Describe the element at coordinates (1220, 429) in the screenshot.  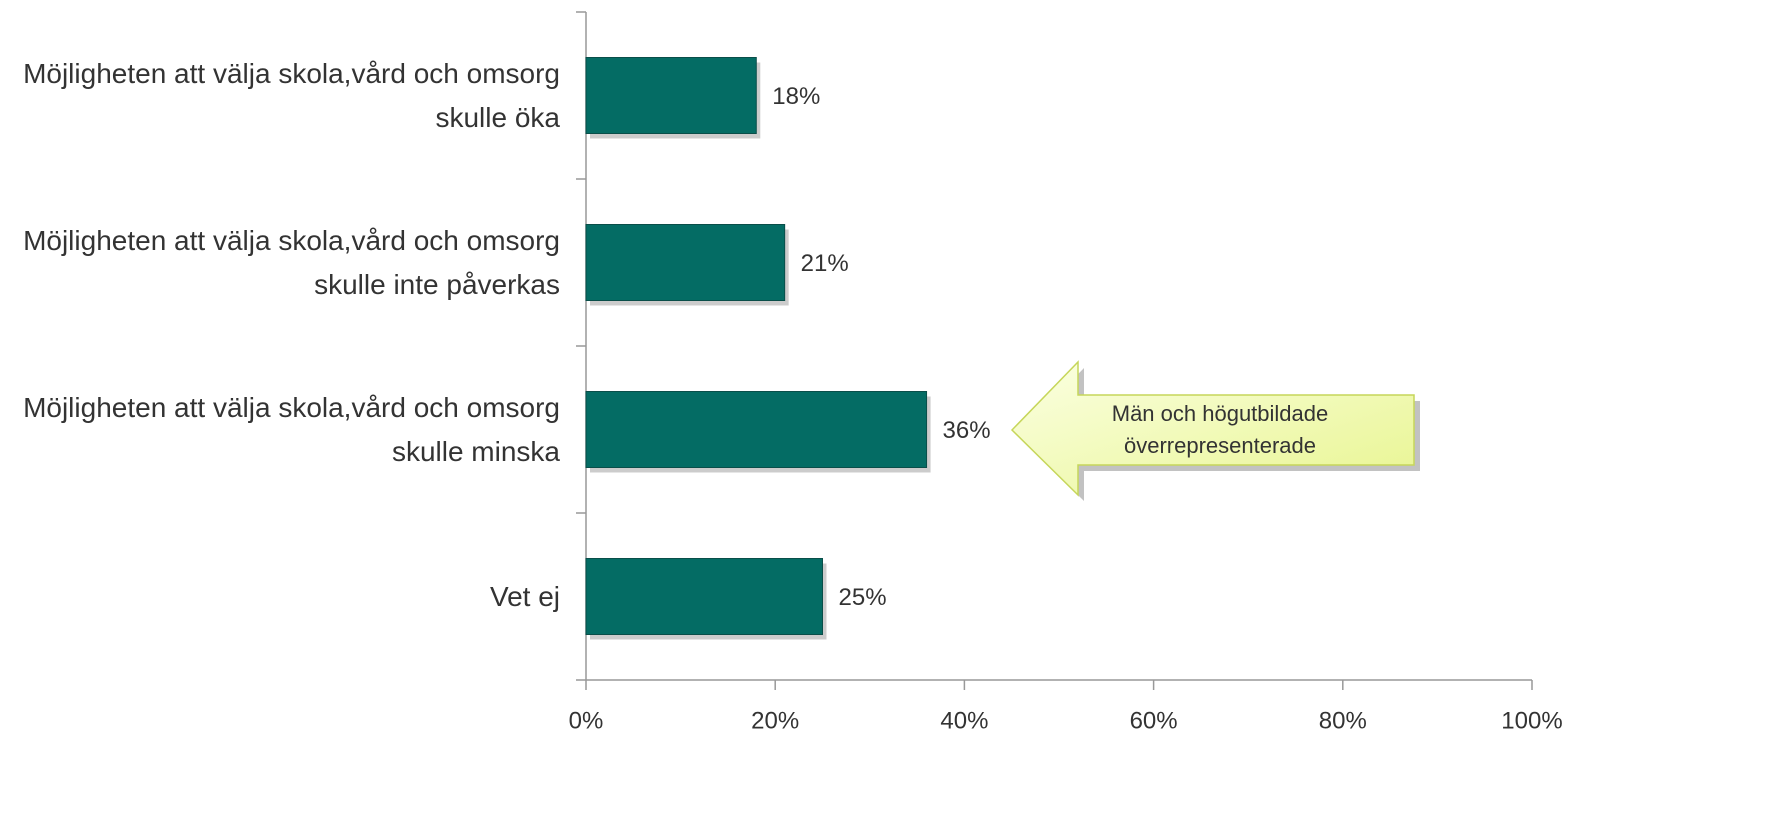
I see `annotation: Män och högutbildade överrepresenterade` at that location.